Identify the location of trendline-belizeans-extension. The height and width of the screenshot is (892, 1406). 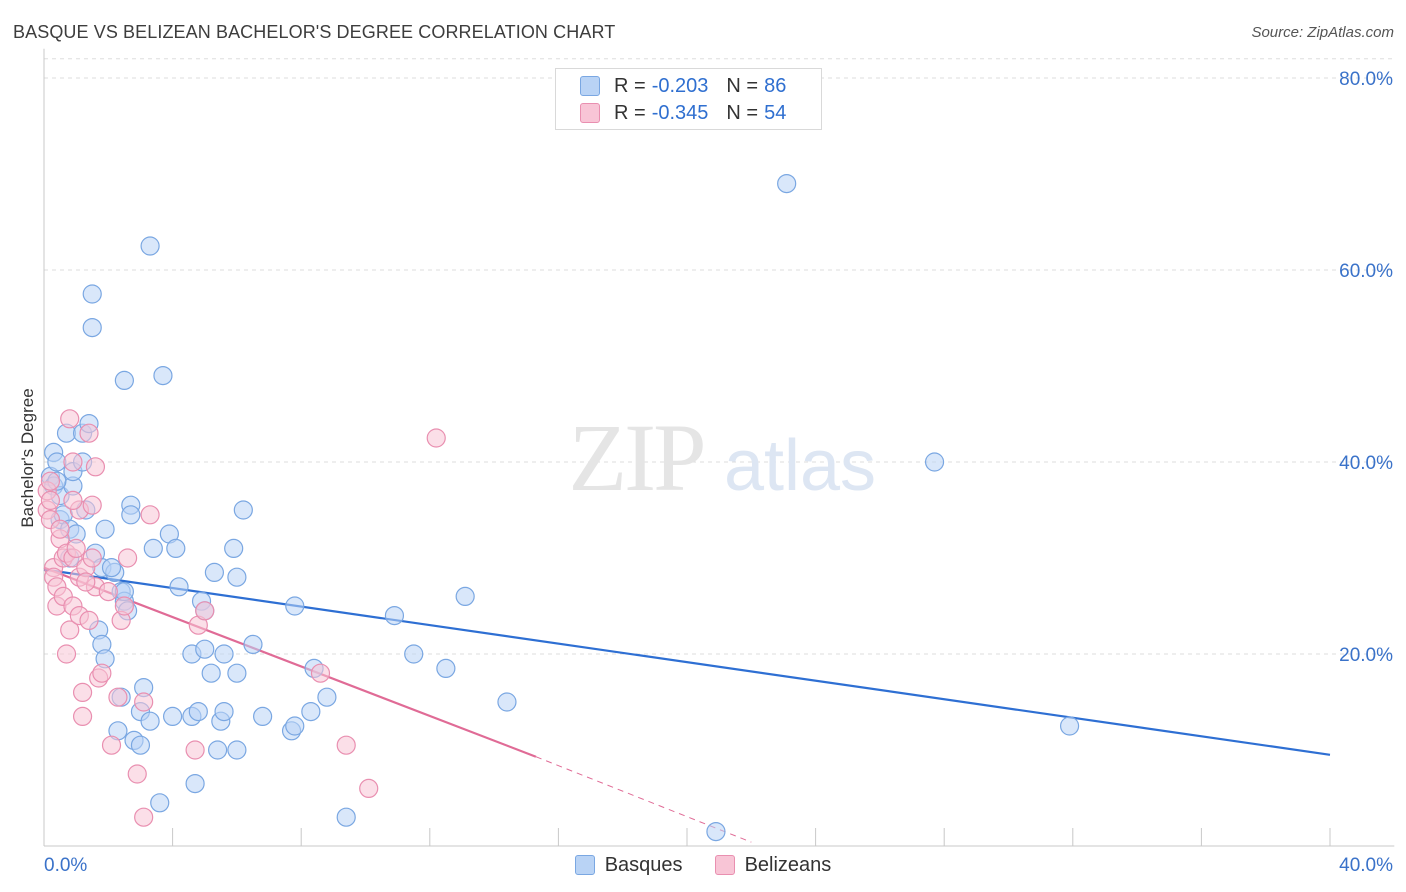
(643, 799).